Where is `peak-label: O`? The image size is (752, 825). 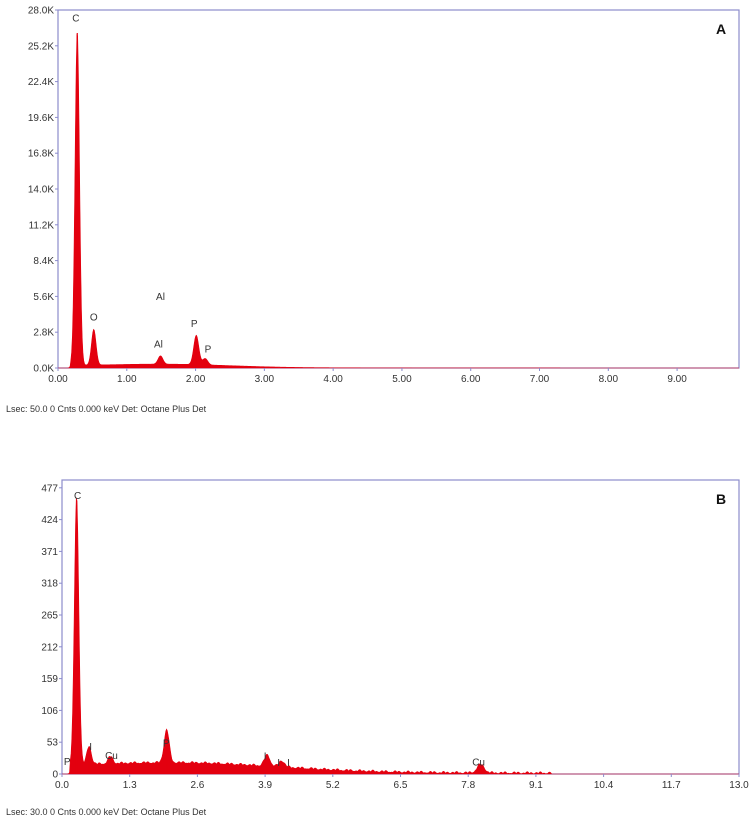
peak-label: O is located at coordinates (94, 318).